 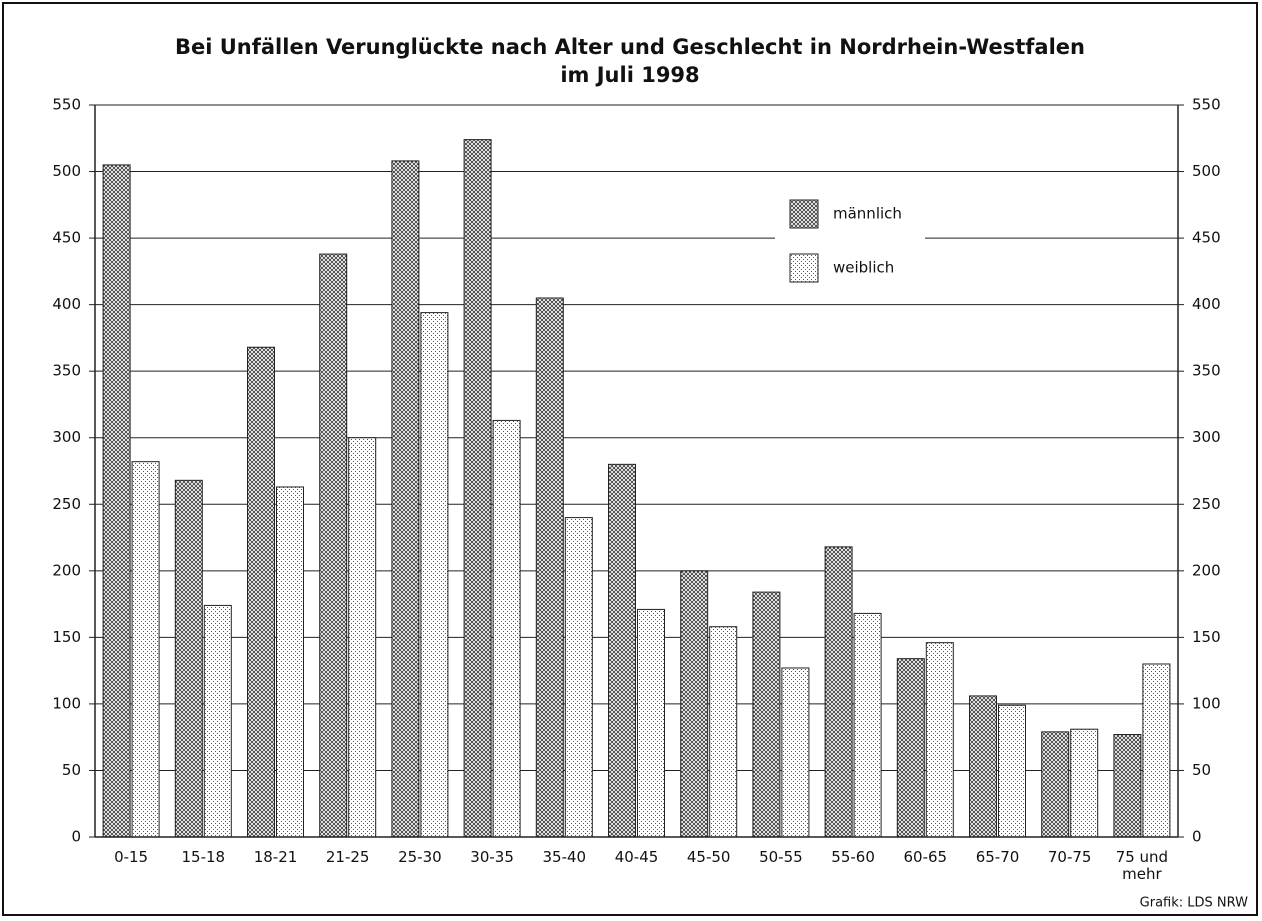 I want to click on x-tick-label: 30-35, so click(x=492, y=857).